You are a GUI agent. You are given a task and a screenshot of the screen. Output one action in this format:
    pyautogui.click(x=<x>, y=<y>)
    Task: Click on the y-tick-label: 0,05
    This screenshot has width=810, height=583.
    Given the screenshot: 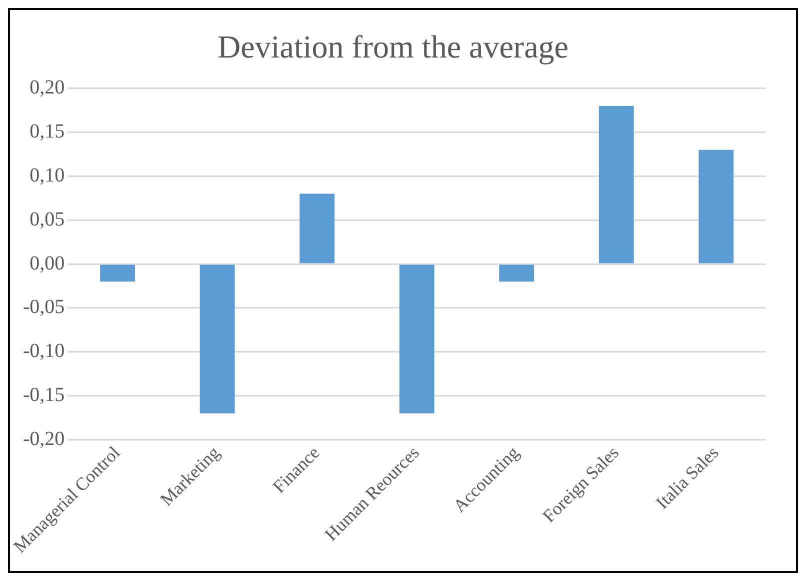 What is the action you would take?
    pyautogui.click(x=47, y=219)
    